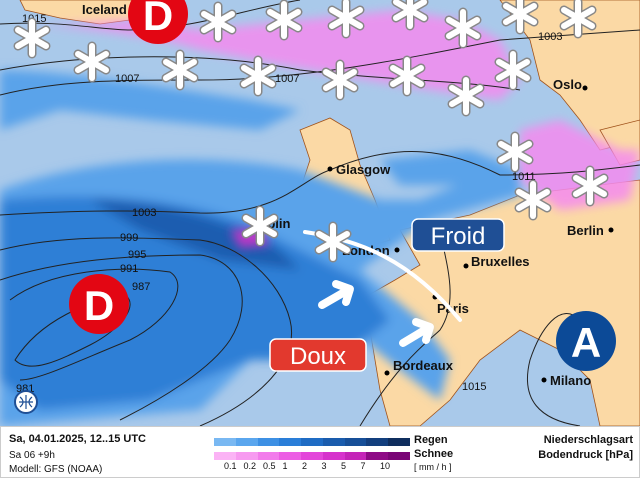  I want to click on scale-tick: 7, so click(363, 466).